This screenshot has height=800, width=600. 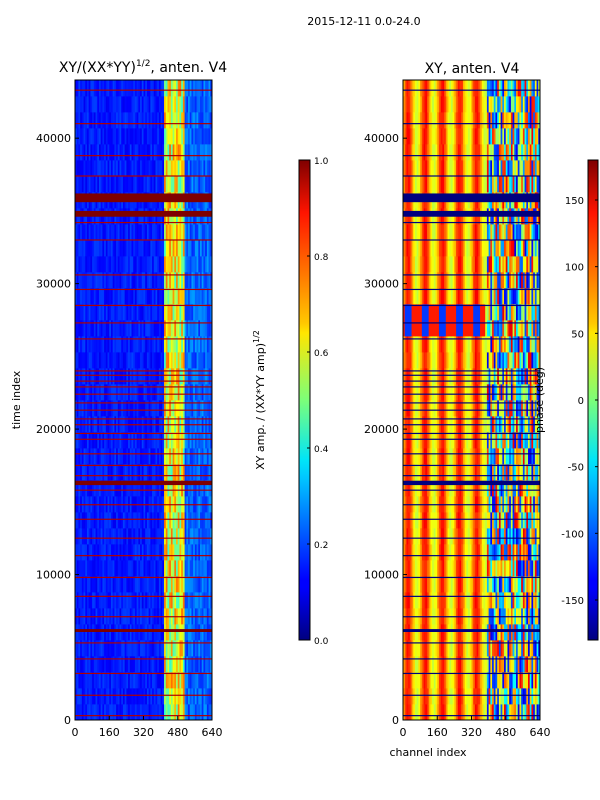 What do you see at coordinates (143, 67) in the screenshot?
I see `left-panel-title: XY/(XX*YY)1/2, anten. V4` at bounding box center [143, 67].